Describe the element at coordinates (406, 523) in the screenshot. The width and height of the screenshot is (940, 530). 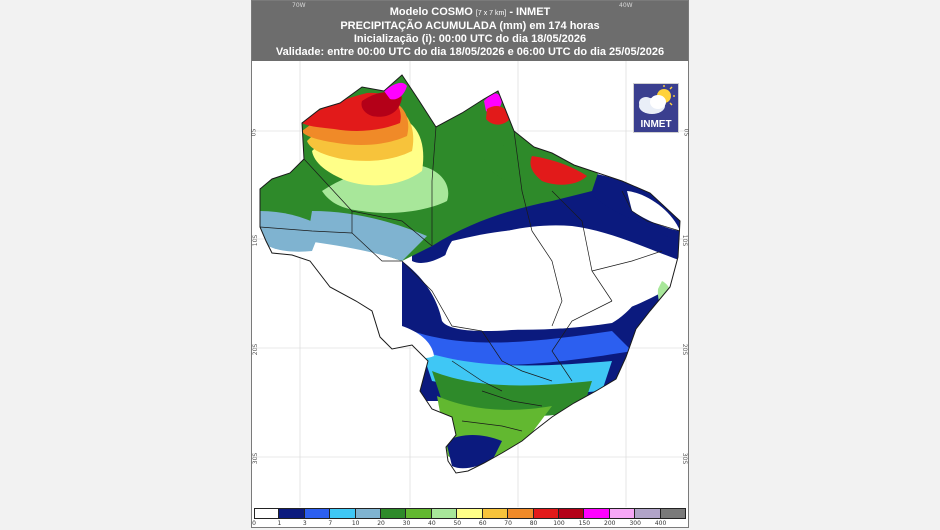
I see `colorbar-label: 30` at that location.